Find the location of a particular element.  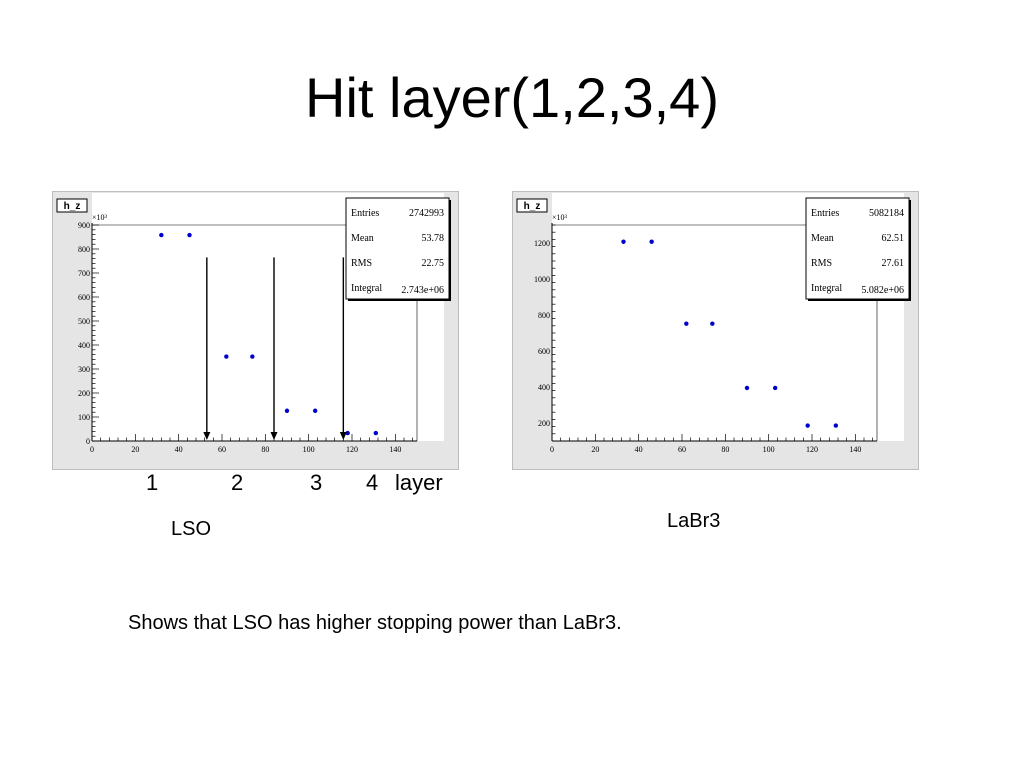

lso-stat-label: Entries is located at coordinates (365, 213).